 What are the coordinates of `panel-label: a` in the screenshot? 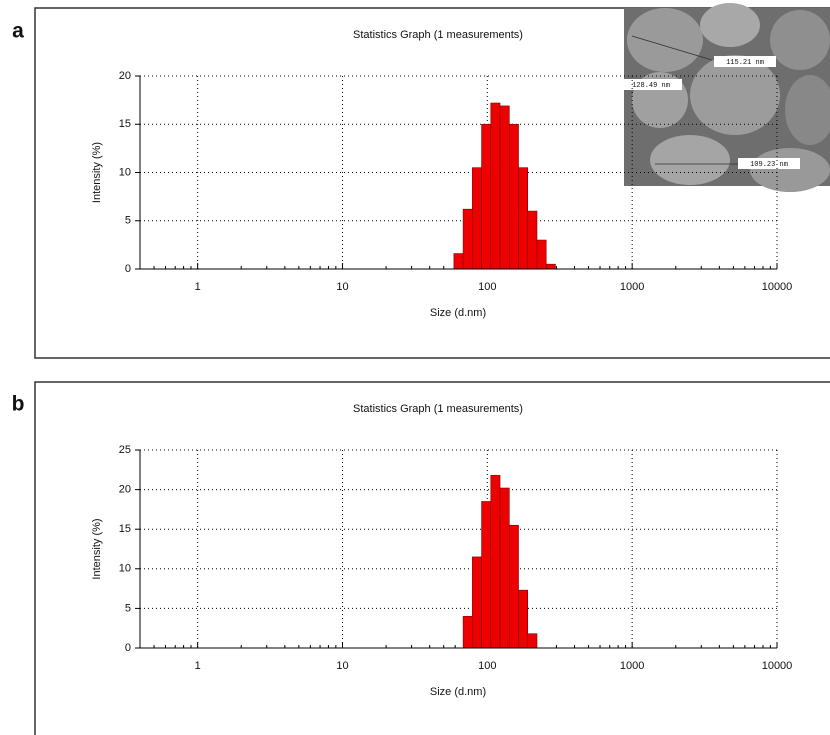 It's located at (18, 31).